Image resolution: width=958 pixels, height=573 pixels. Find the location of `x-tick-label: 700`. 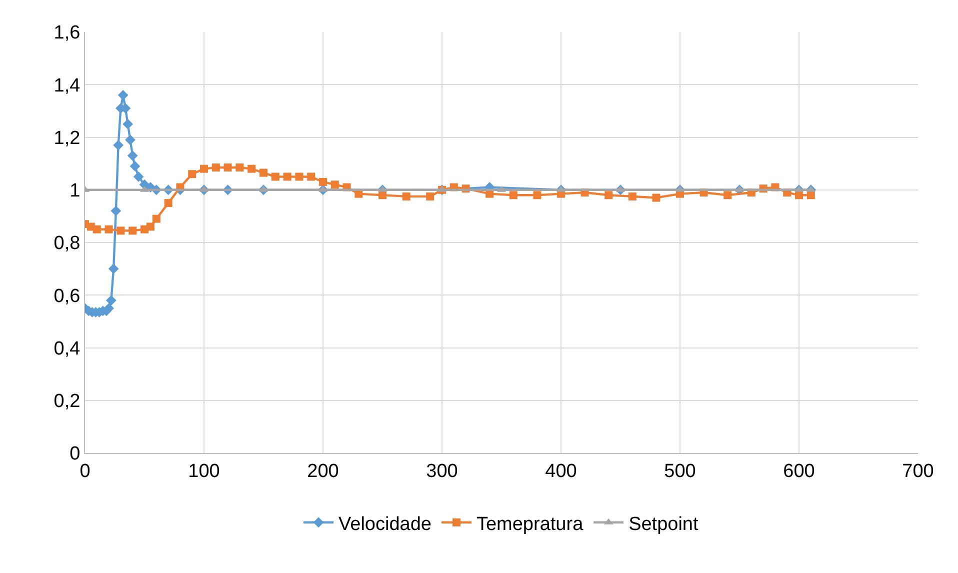

x-tick-label: 700 is located at coordinates (918, 471).